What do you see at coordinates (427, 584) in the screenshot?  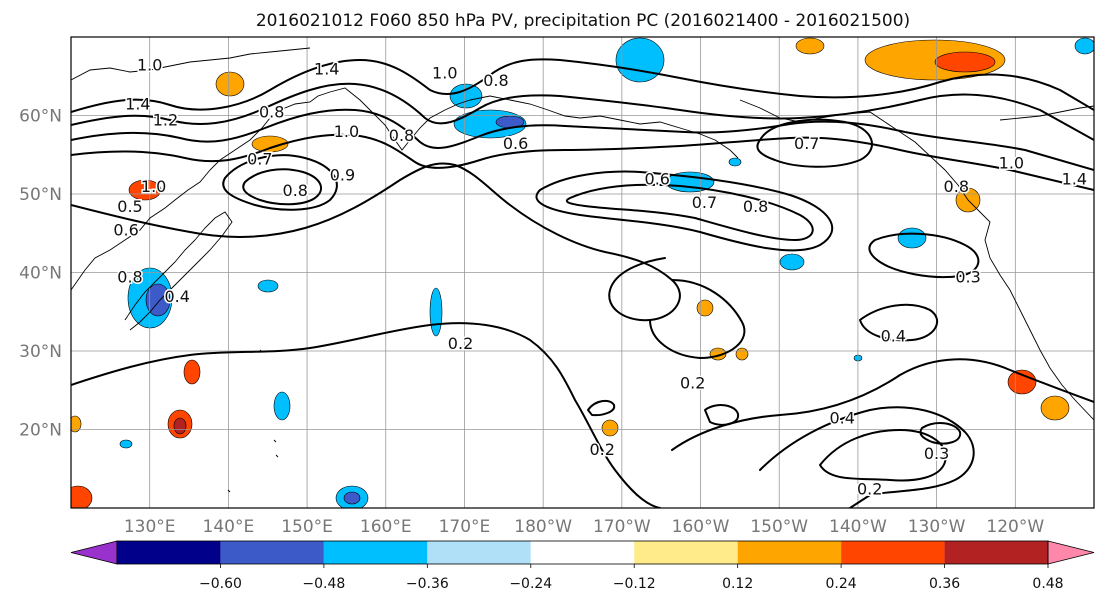 I see `colorbar-tick-label: −0.36` at bounding box center [427, 584].